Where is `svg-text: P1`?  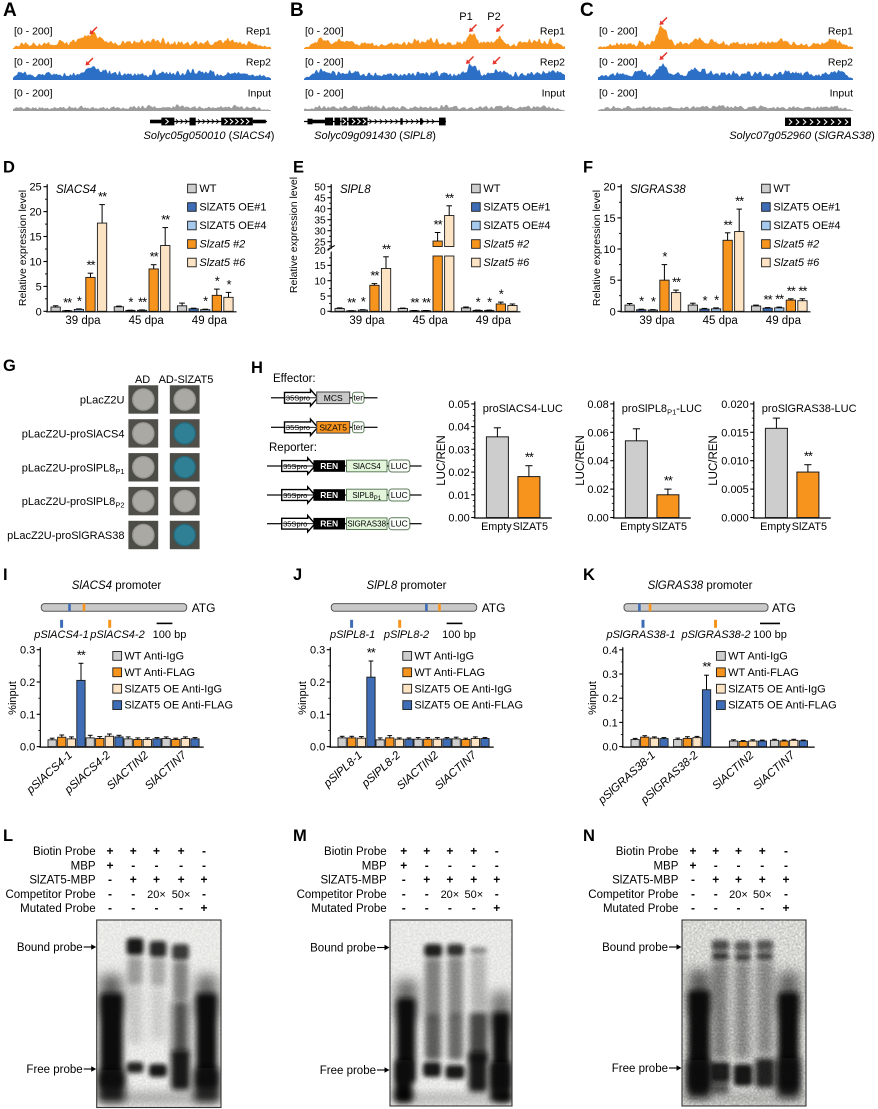
svg-text: P1 is located at coordinates (465, 17).